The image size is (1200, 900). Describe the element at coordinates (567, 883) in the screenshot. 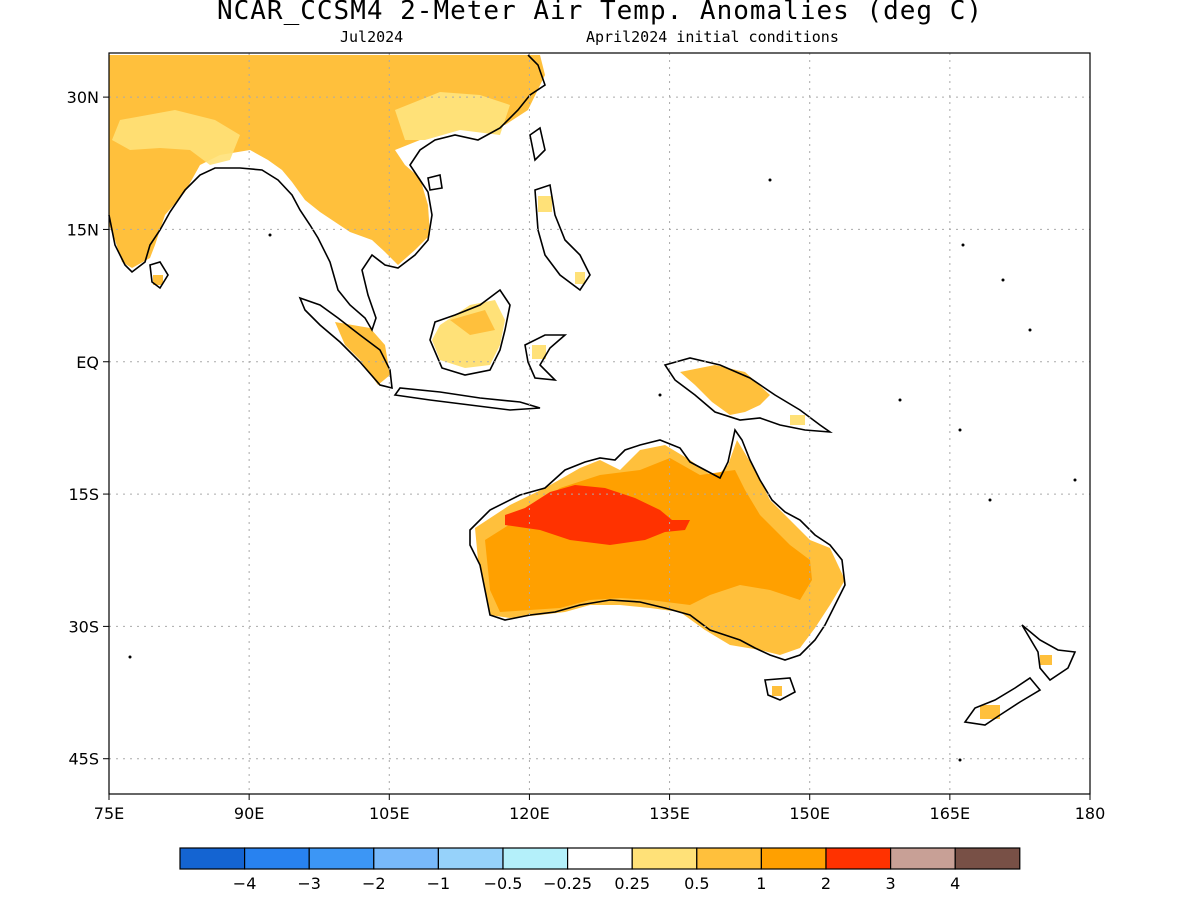

I see `colorbar-label: −0.25` at that location.